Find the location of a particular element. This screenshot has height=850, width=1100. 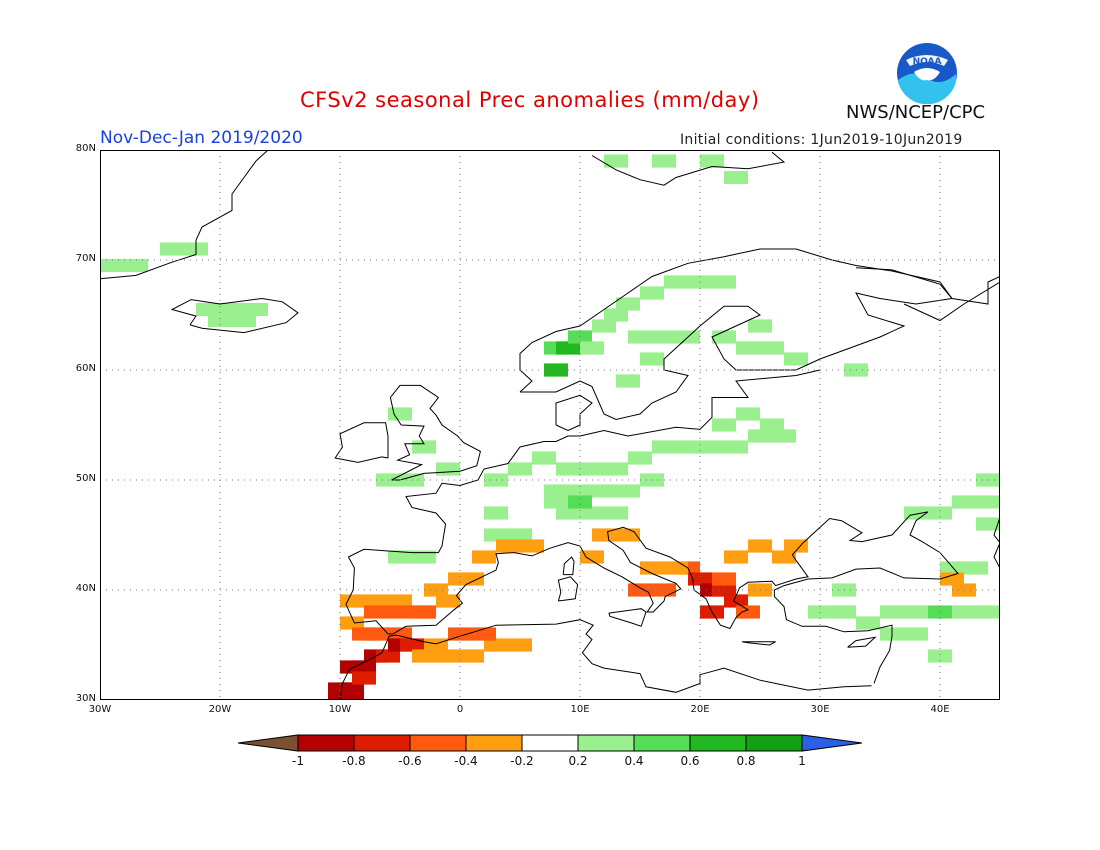

longitude-label: 10W is located at coordinates (340, 709).